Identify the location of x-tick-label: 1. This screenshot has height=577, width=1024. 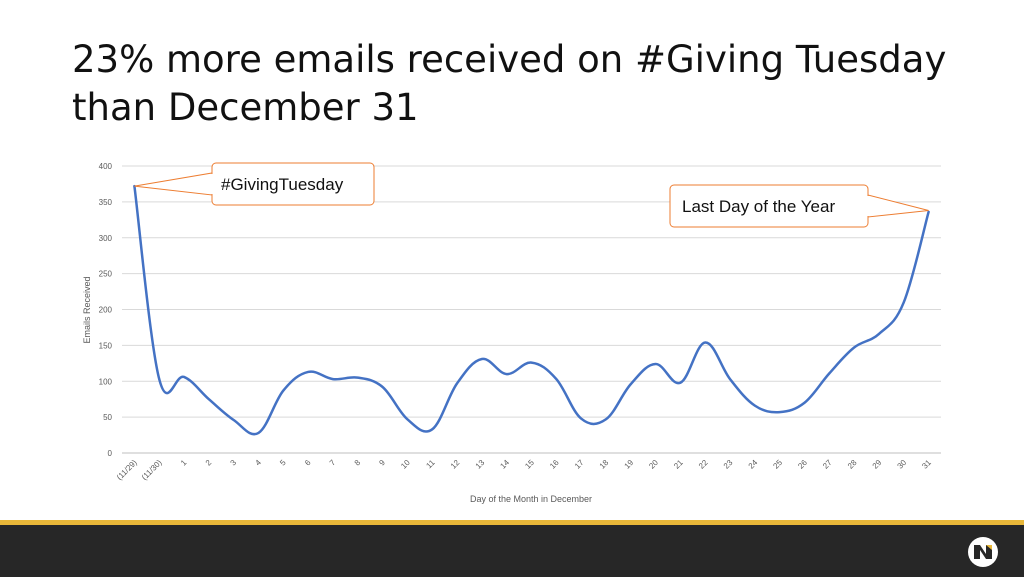
(184, 463).